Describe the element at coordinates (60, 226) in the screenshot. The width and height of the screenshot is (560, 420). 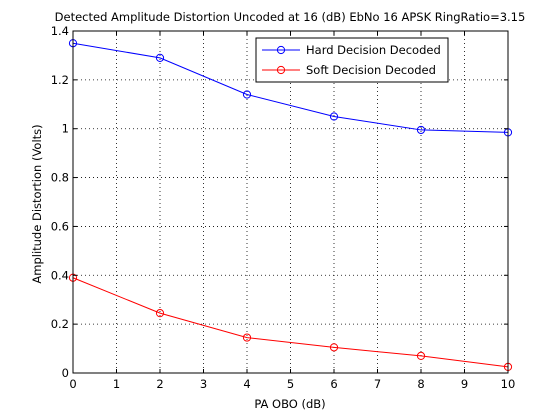
I see `y-tick-label: 0.6` at that location.